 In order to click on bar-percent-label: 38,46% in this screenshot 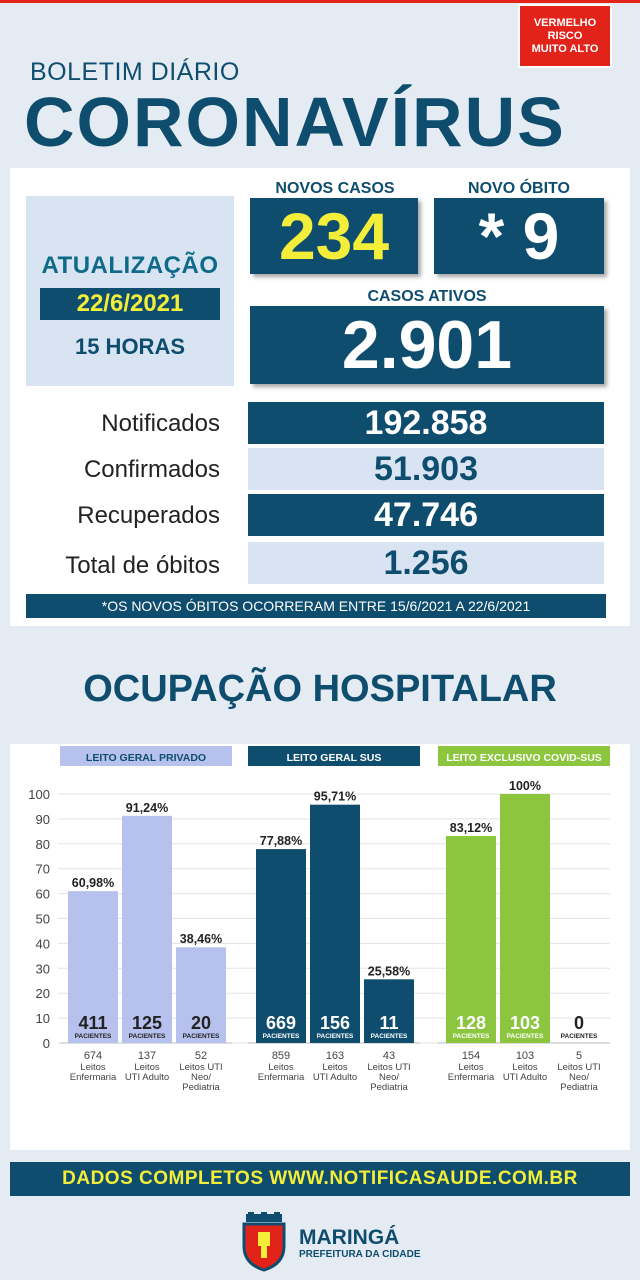, I will do `click(201, 939)`.